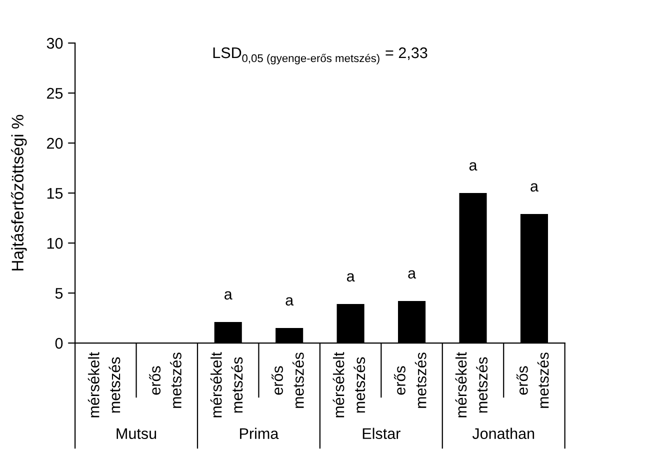 The width and height of the screenshot is (647, 458). Describe the element at coordinates (55, 243) in the screenshot. I see `y-tick-label: 10` at that location.